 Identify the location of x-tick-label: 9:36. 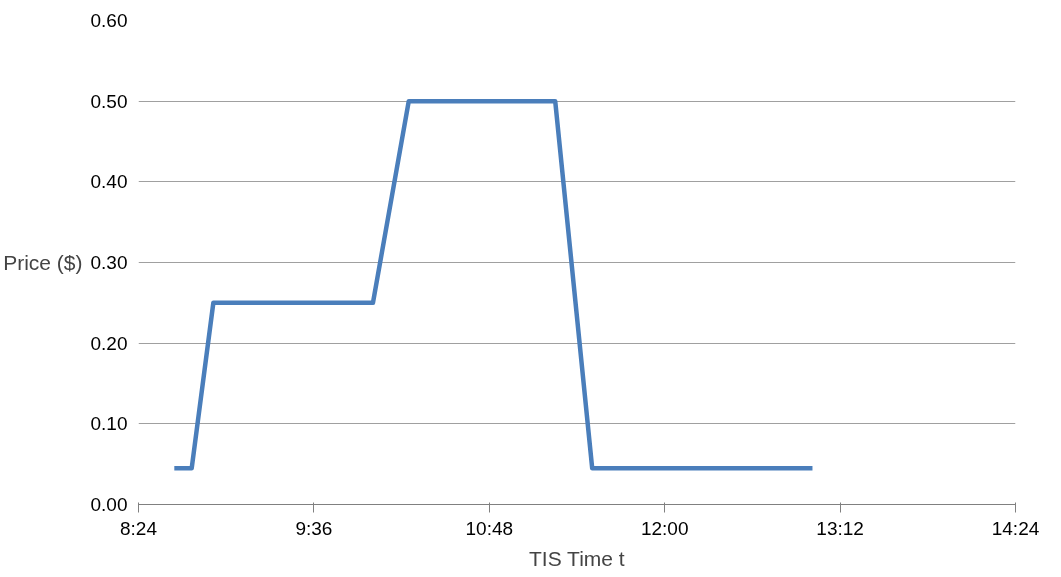
(314, 528).